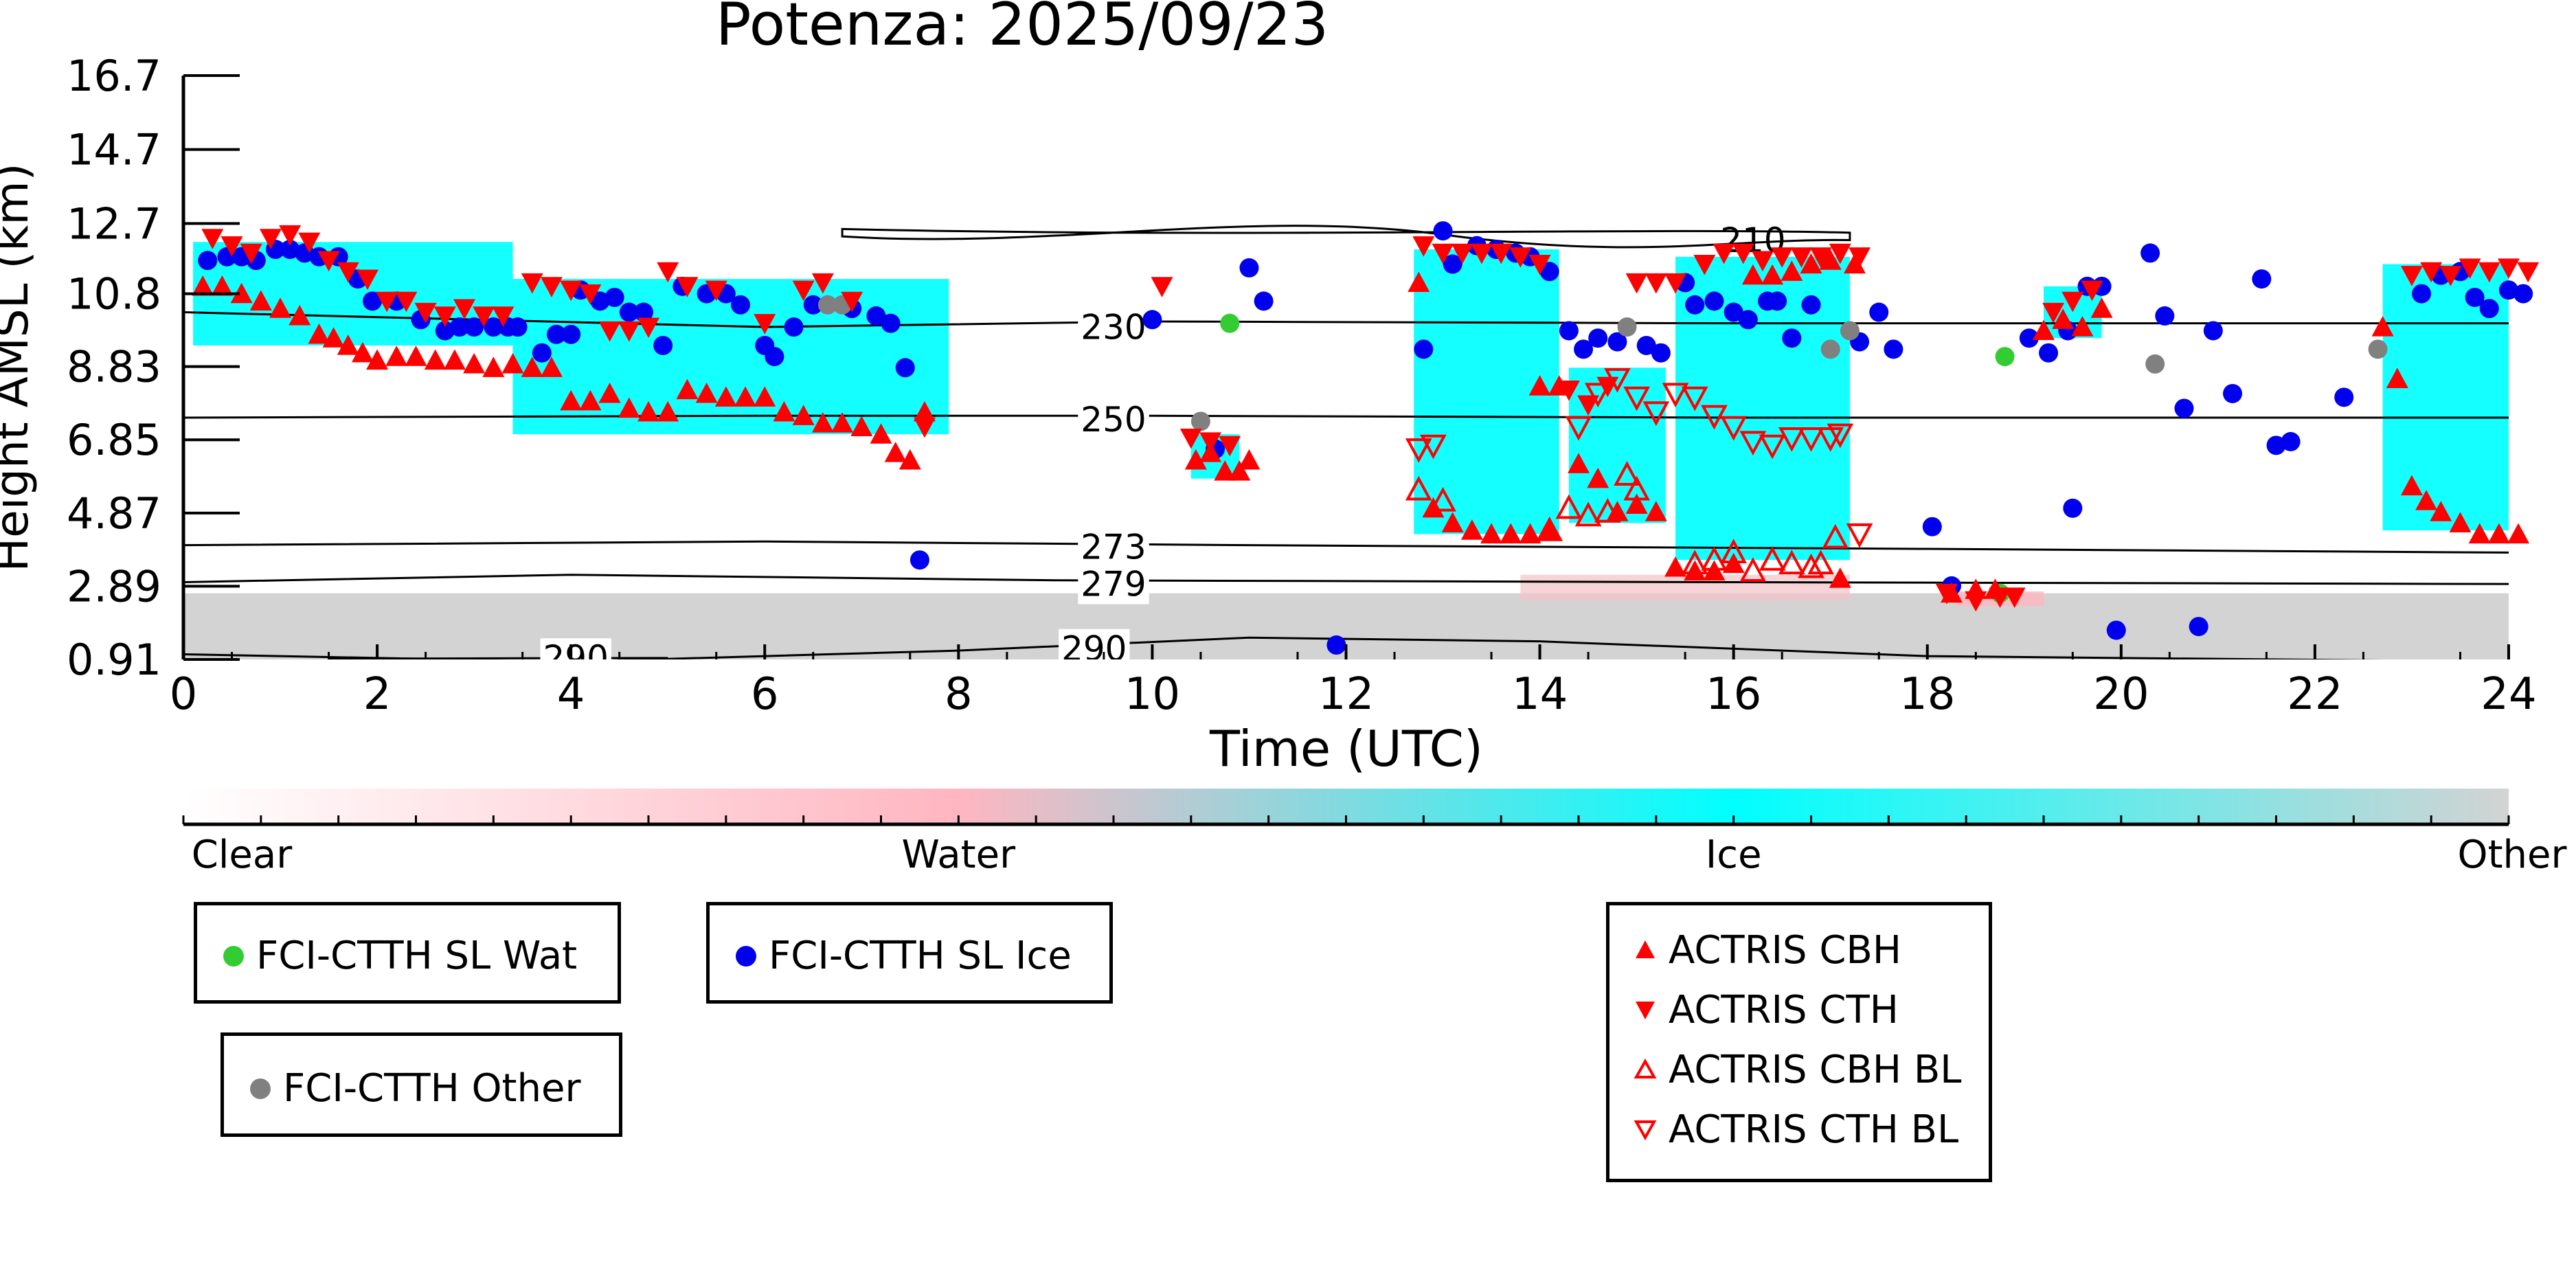 Image resolution: width=2576 pixels, height=1288 pixels. What do you see at coordinates (114, 224) in the screenshot?
I see `y-tick-label: 12.7` at bounding box center [114, 224].